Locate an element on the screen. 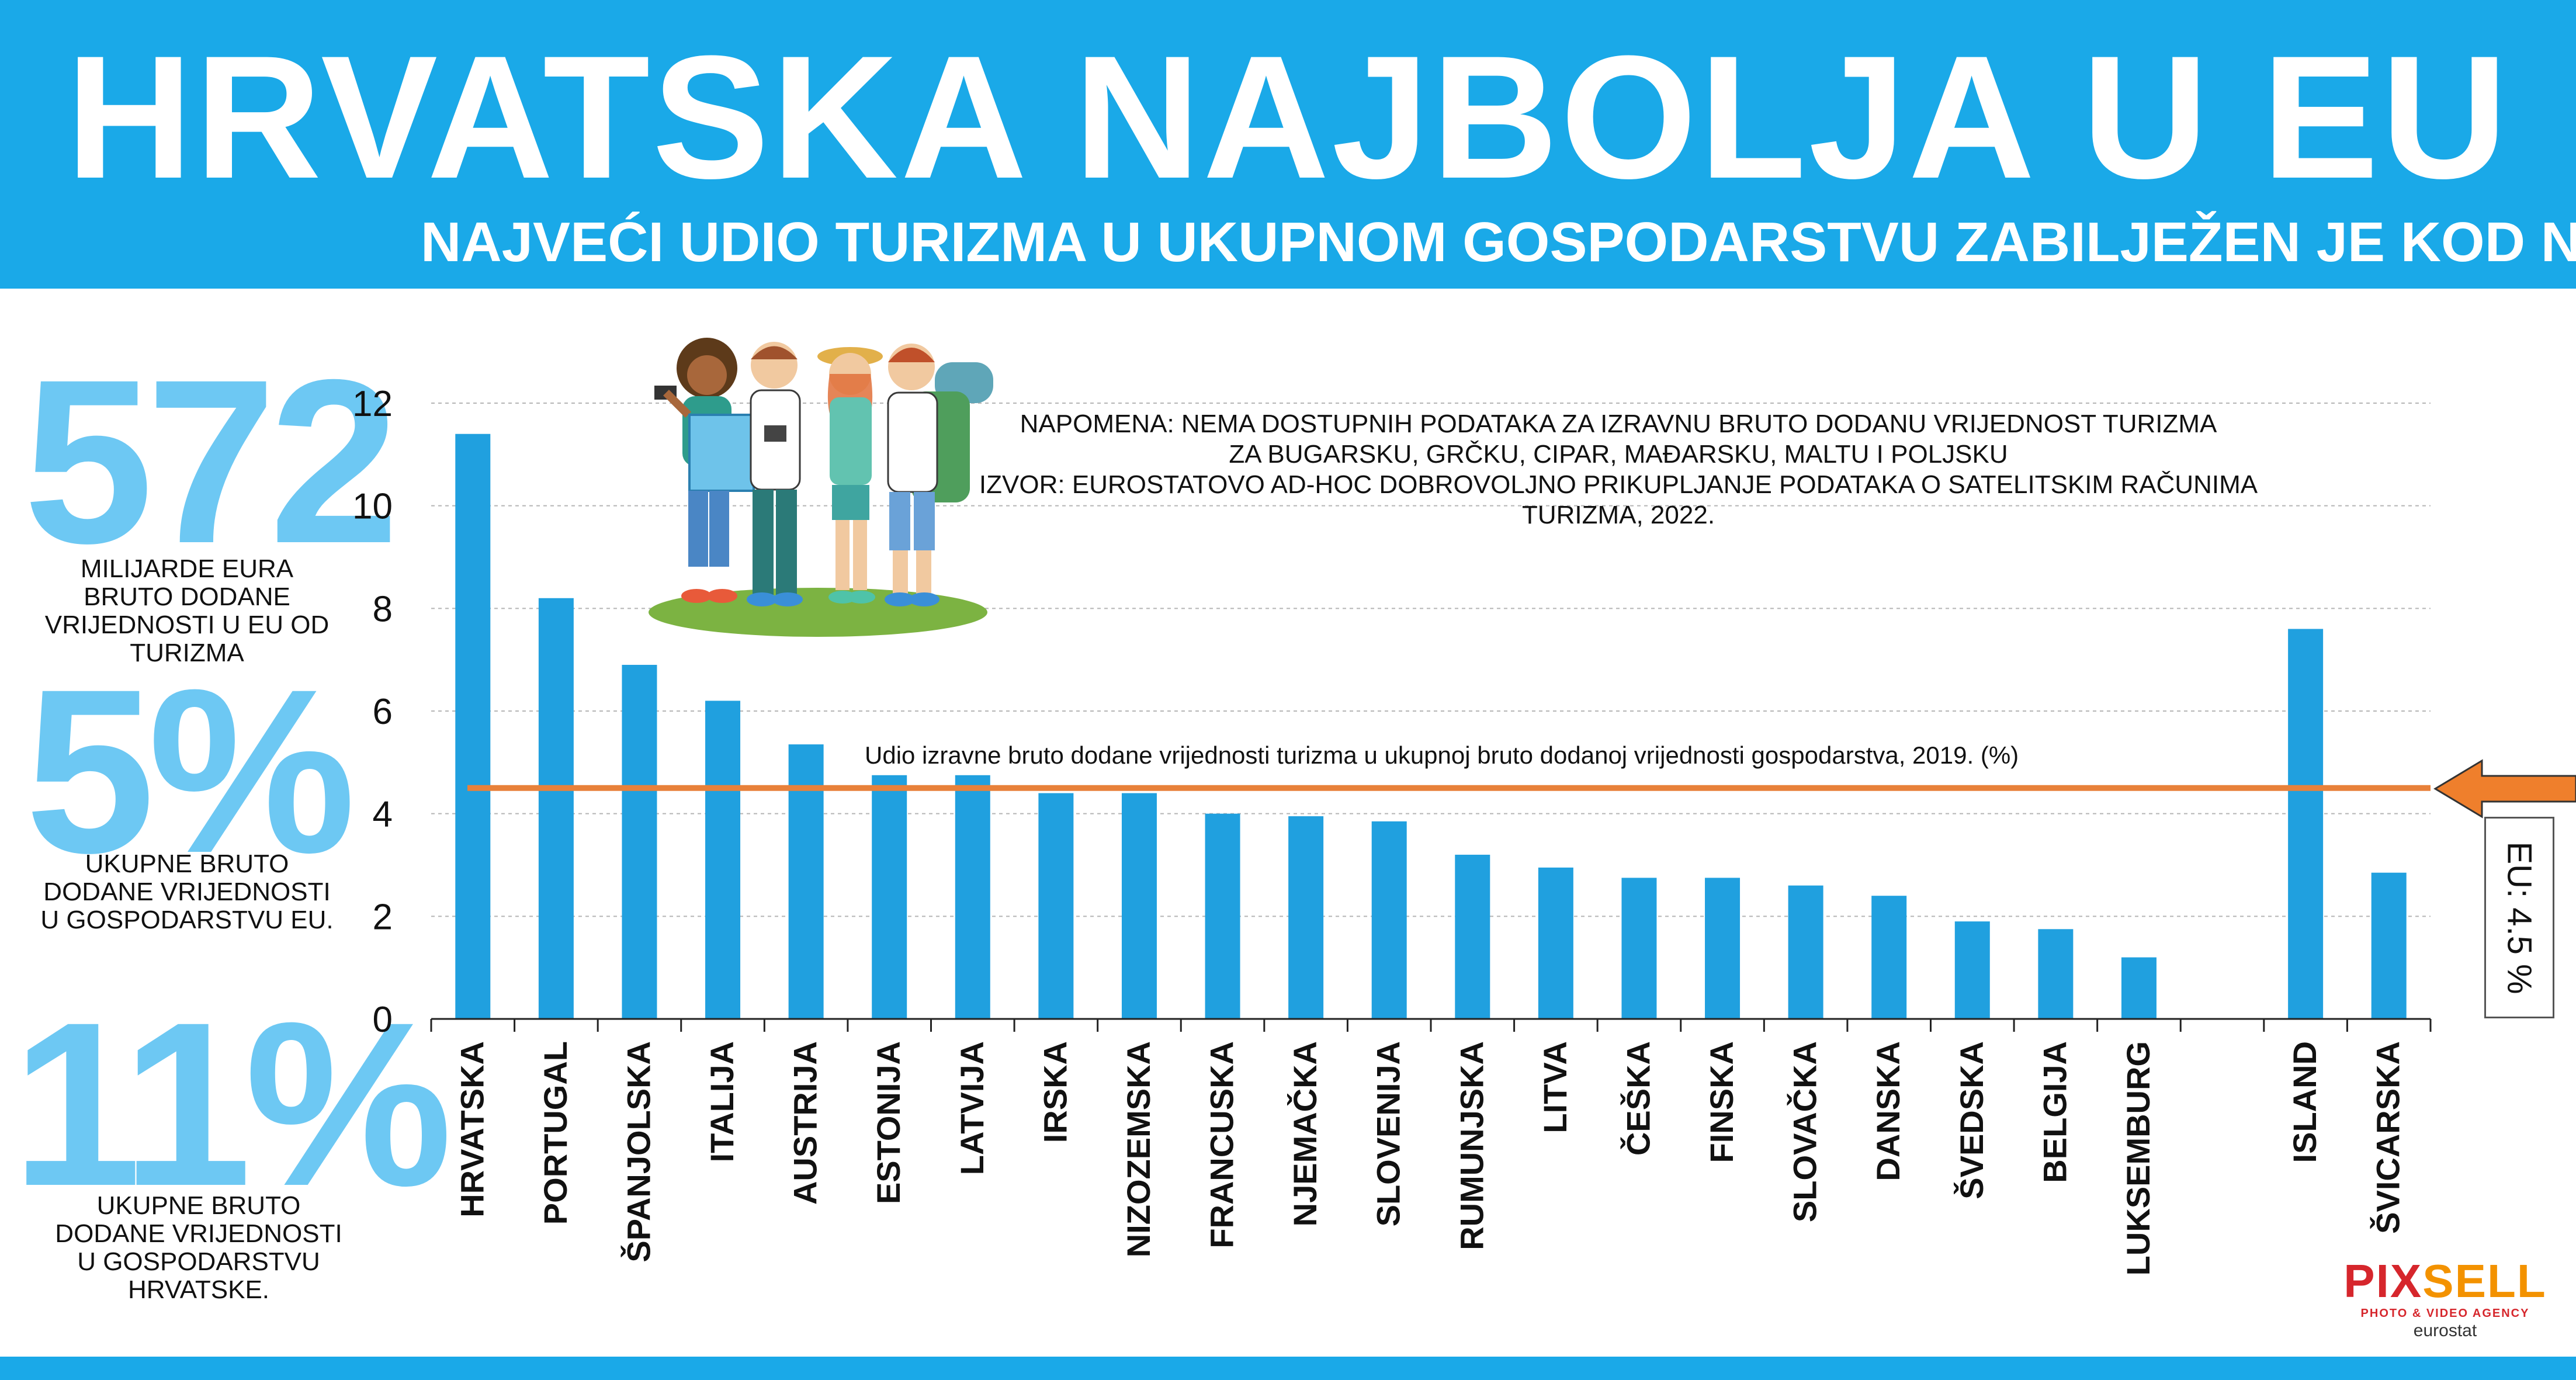  eu-average-label-box: EU: 4.5 % is located at coordinates (2519, 917).